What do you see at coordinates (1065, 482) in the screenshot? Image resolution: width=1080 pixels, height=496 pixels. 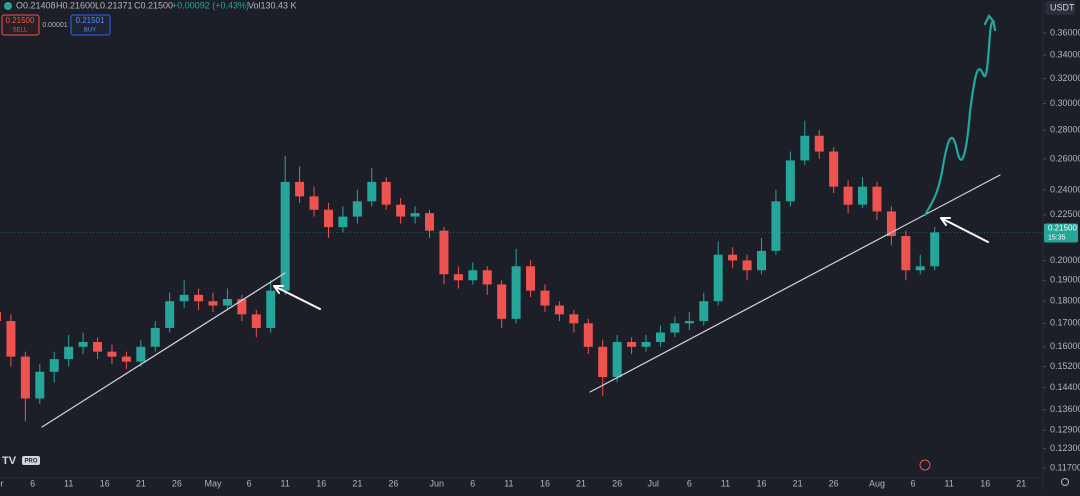 I see `settings-icon` at bounding box center [1065, 482].